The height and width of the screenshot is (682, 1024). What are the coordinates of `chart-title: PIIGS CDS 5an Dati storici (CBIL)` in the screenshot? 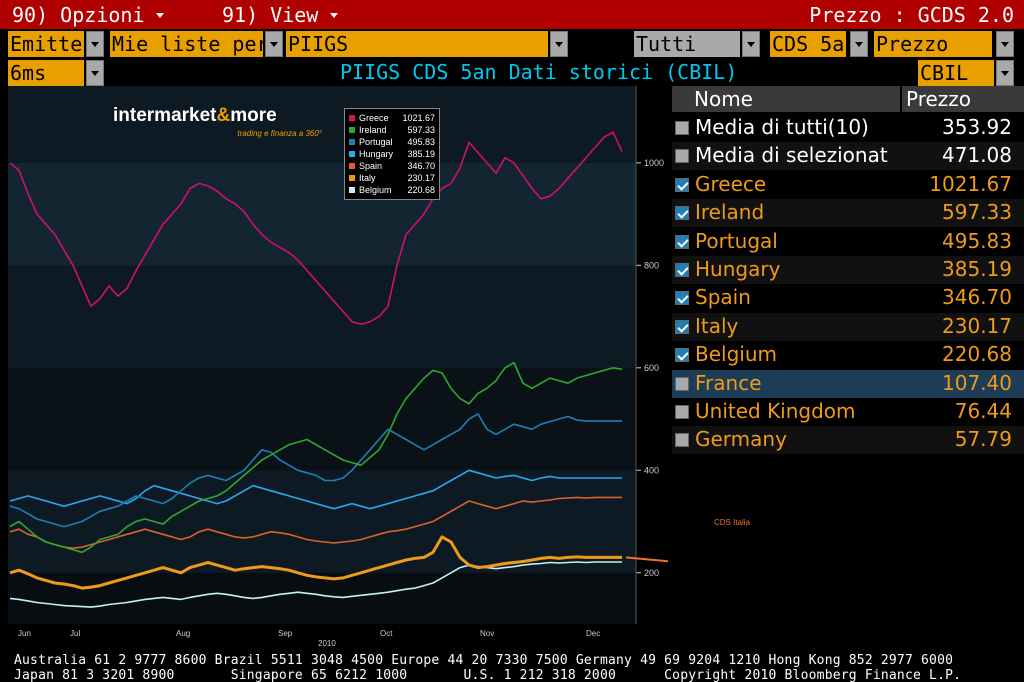 It's located at (539, 72).